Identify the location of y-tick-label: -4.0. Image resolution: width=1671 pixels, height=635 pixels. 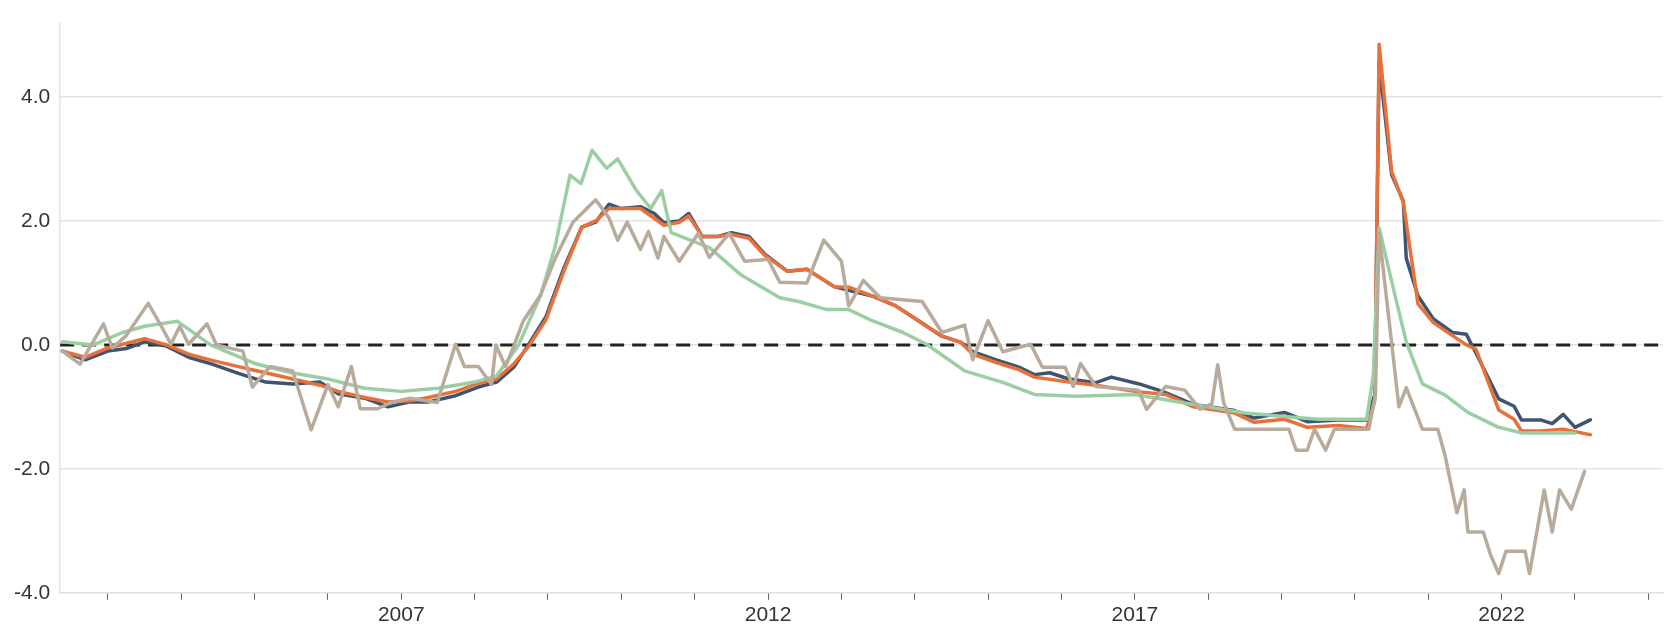
(32, 591).